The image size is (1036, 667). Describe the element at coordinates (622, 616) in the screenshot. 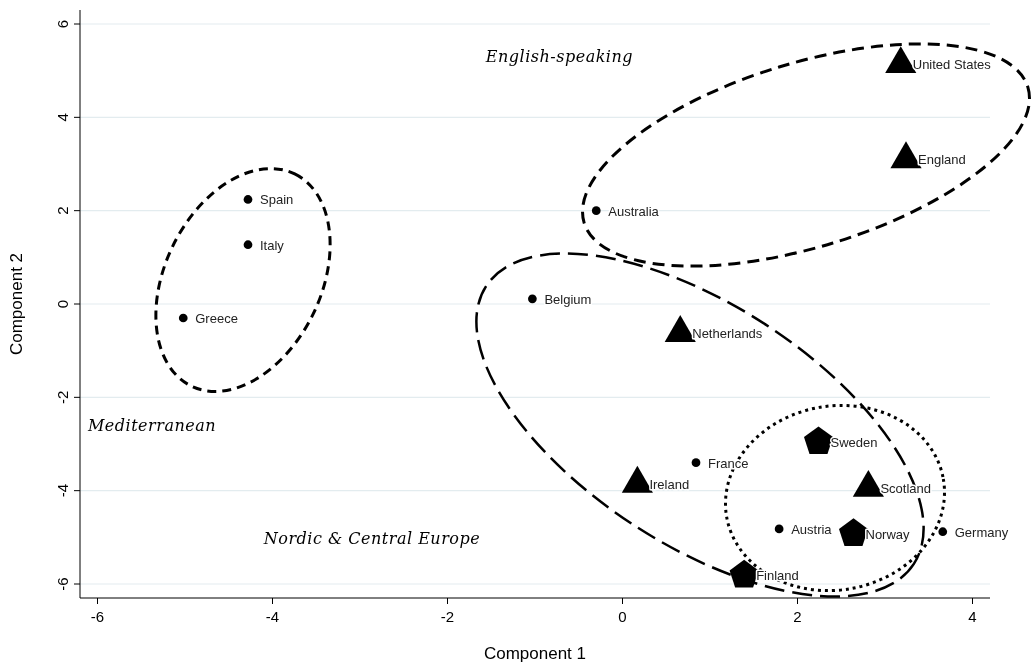

I see `x-tick-label: 0` at that location.